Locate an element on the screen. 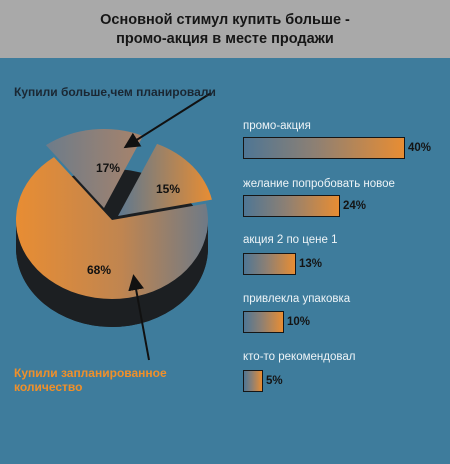  arrow-planned-quantity is located at coordinates (139, 317).